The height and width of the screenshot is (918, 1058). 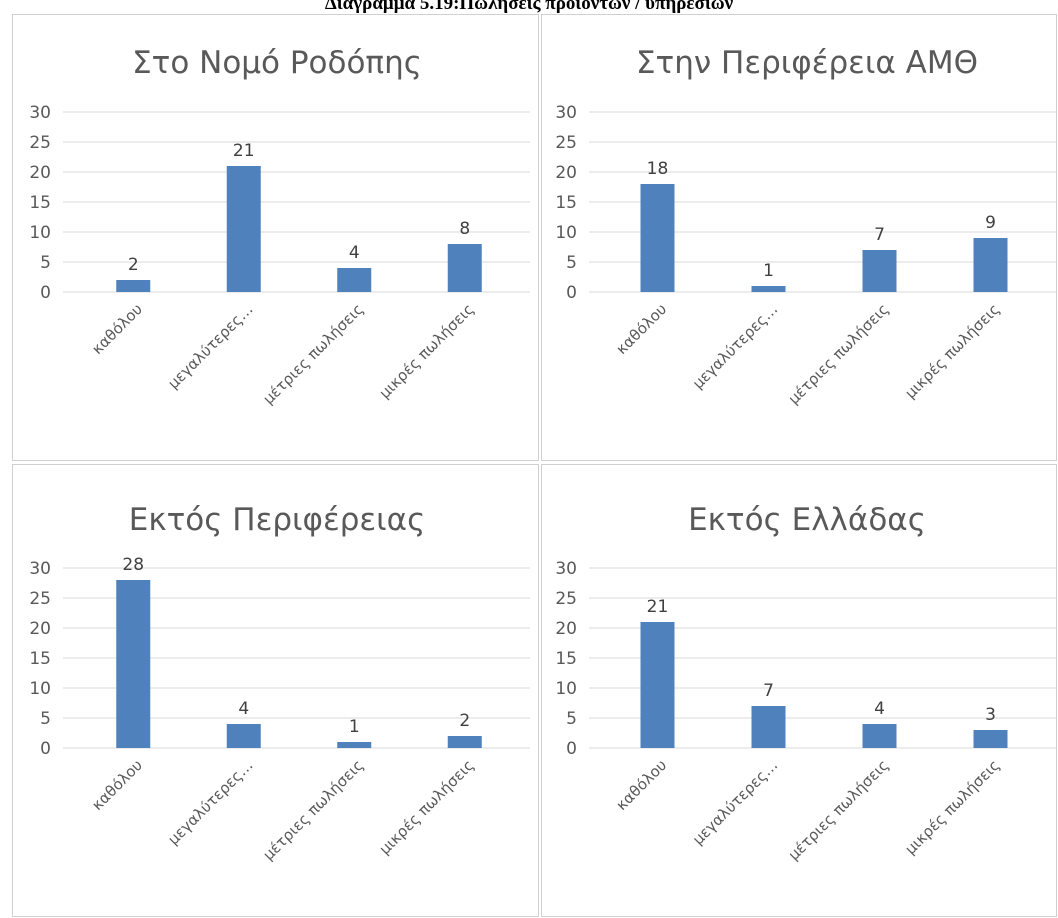 What do you see at coordinates (807, 520) in the screenshot?
I see `chart-title: Εκτός Ελλάδας` at bounding box center [807, 520].